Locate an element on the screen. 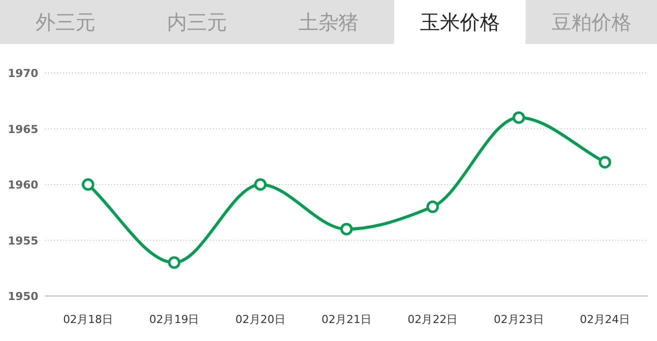 This screenshot has height=341, width=657. x-tick-label: 02月20日 is located at coordinates (260, 319).